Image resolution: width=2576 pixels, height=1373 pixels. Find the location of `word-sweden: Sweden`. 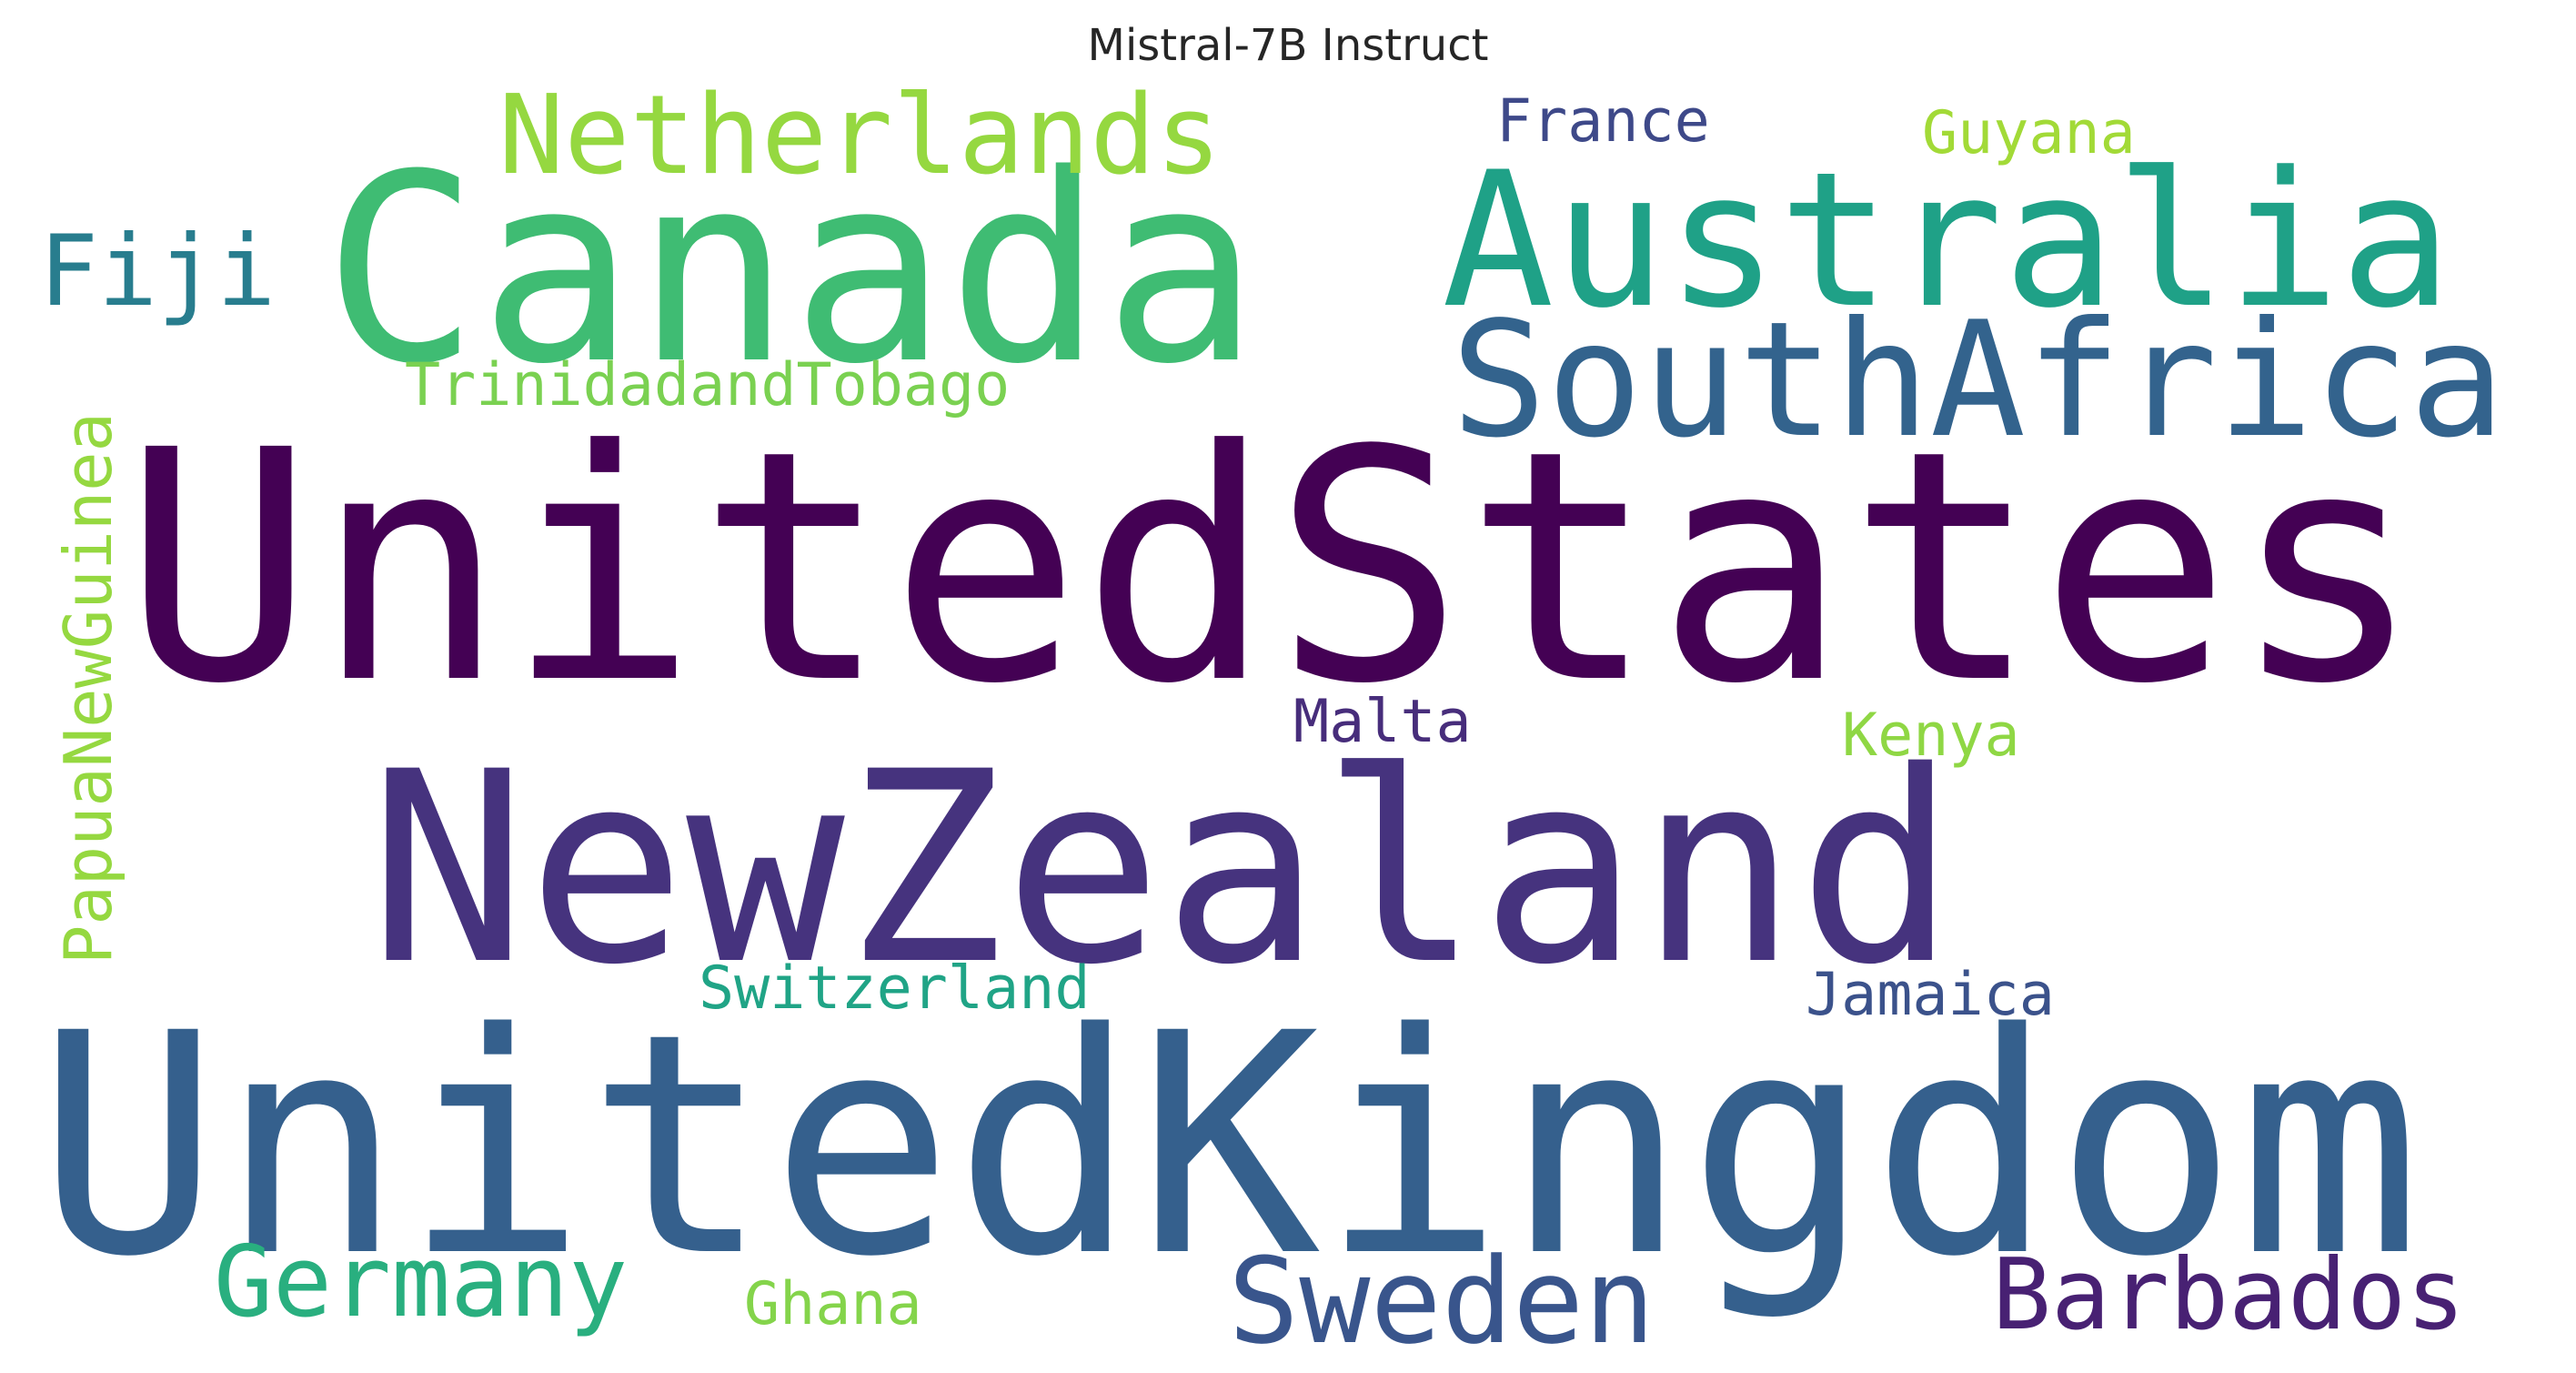

word-sweden: Sweden is located at coordinates (1441, 1301).